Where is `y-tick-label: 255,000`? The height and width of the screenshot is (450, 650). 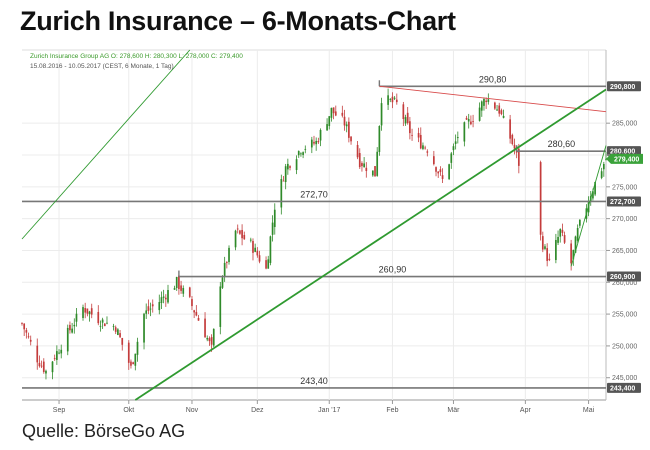 y-tick-label: 255,000 is located at coordinates (624, 315).